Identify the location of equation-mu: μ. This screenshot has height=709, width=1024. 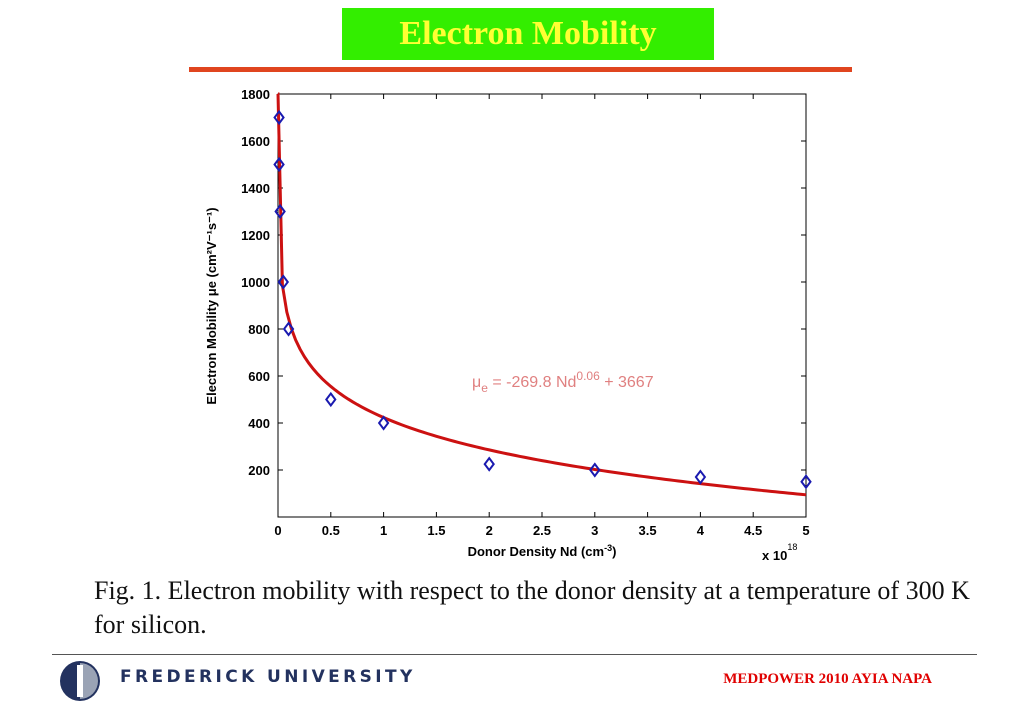
(476, 382).